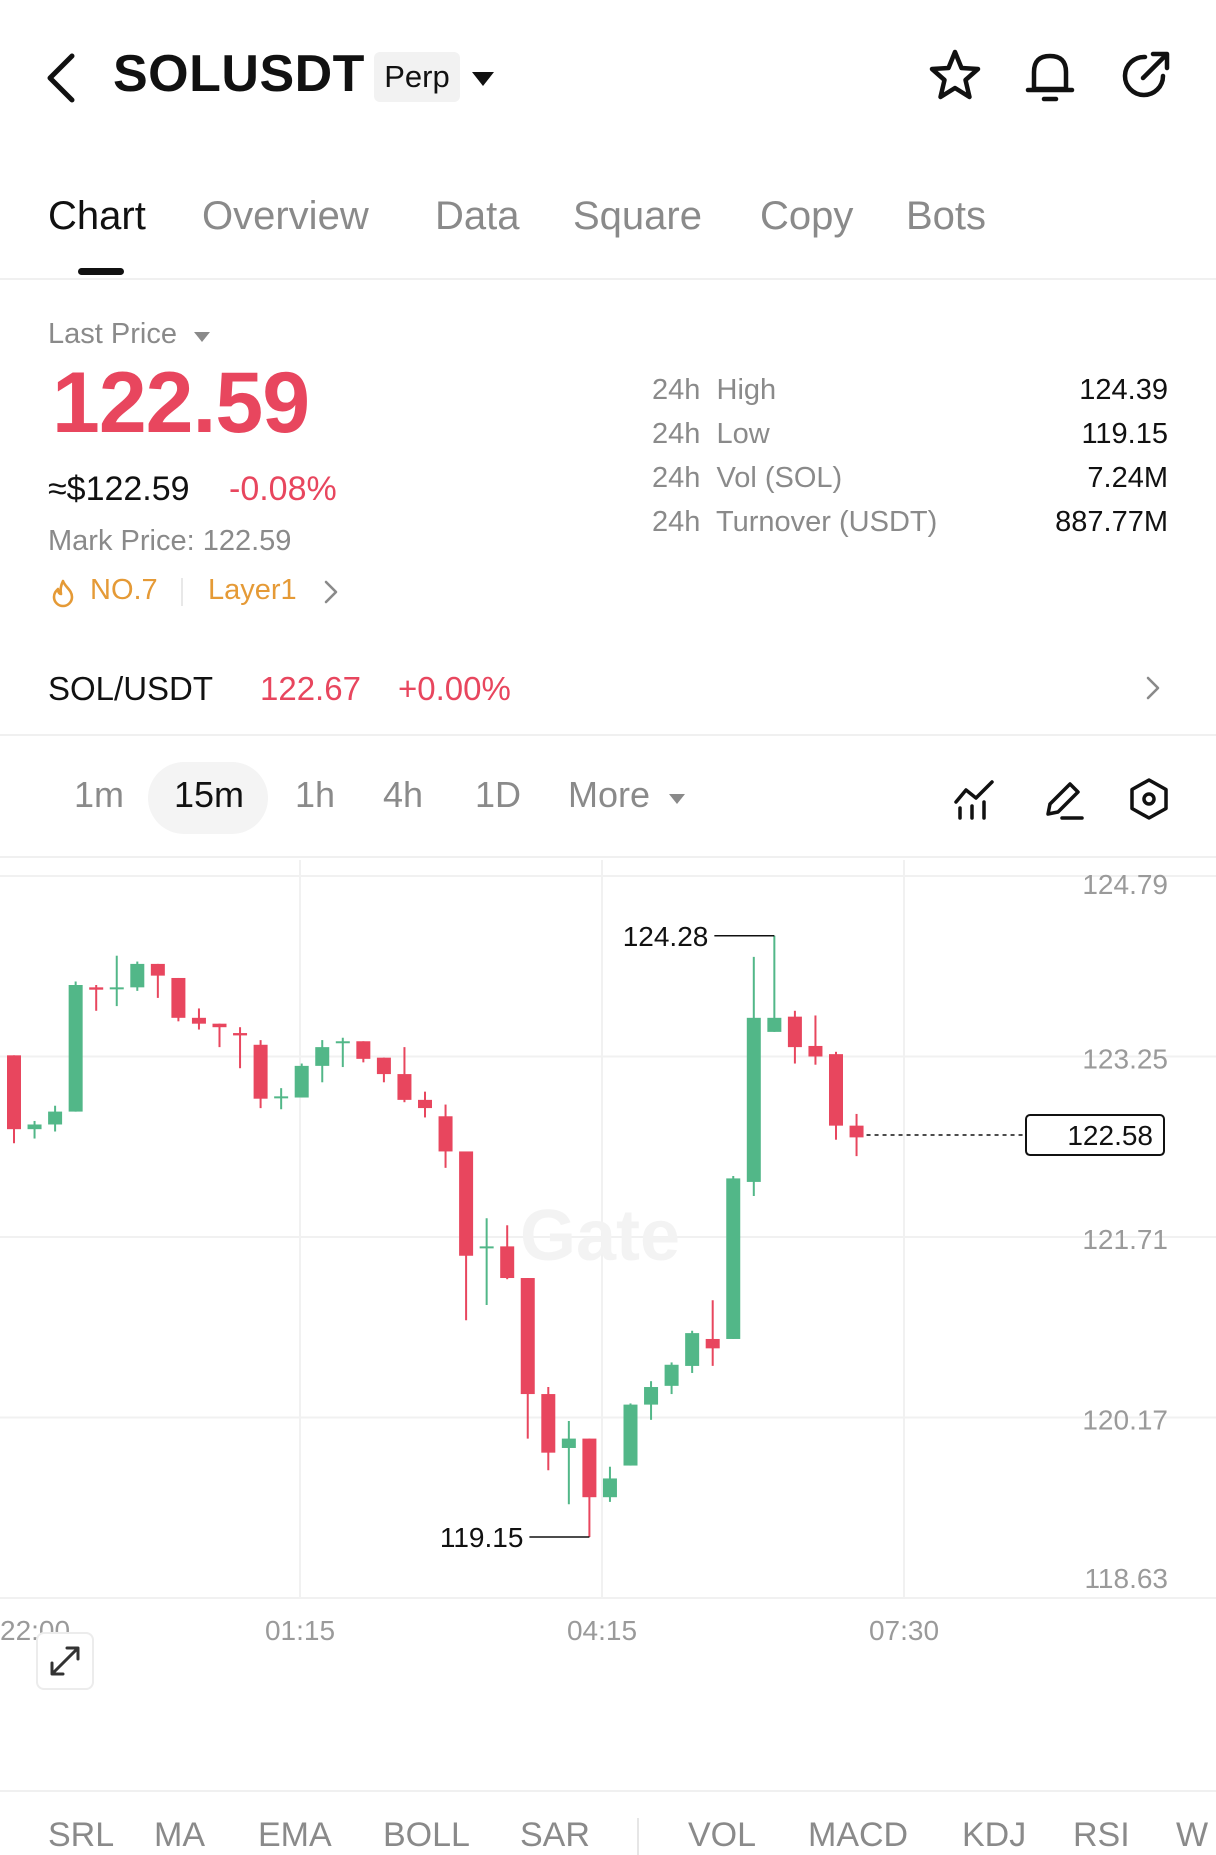 Image resolution: width=1216 pixels, height=1855 pixels. I want to click on tab-chart: Chart, so click(97, 216).